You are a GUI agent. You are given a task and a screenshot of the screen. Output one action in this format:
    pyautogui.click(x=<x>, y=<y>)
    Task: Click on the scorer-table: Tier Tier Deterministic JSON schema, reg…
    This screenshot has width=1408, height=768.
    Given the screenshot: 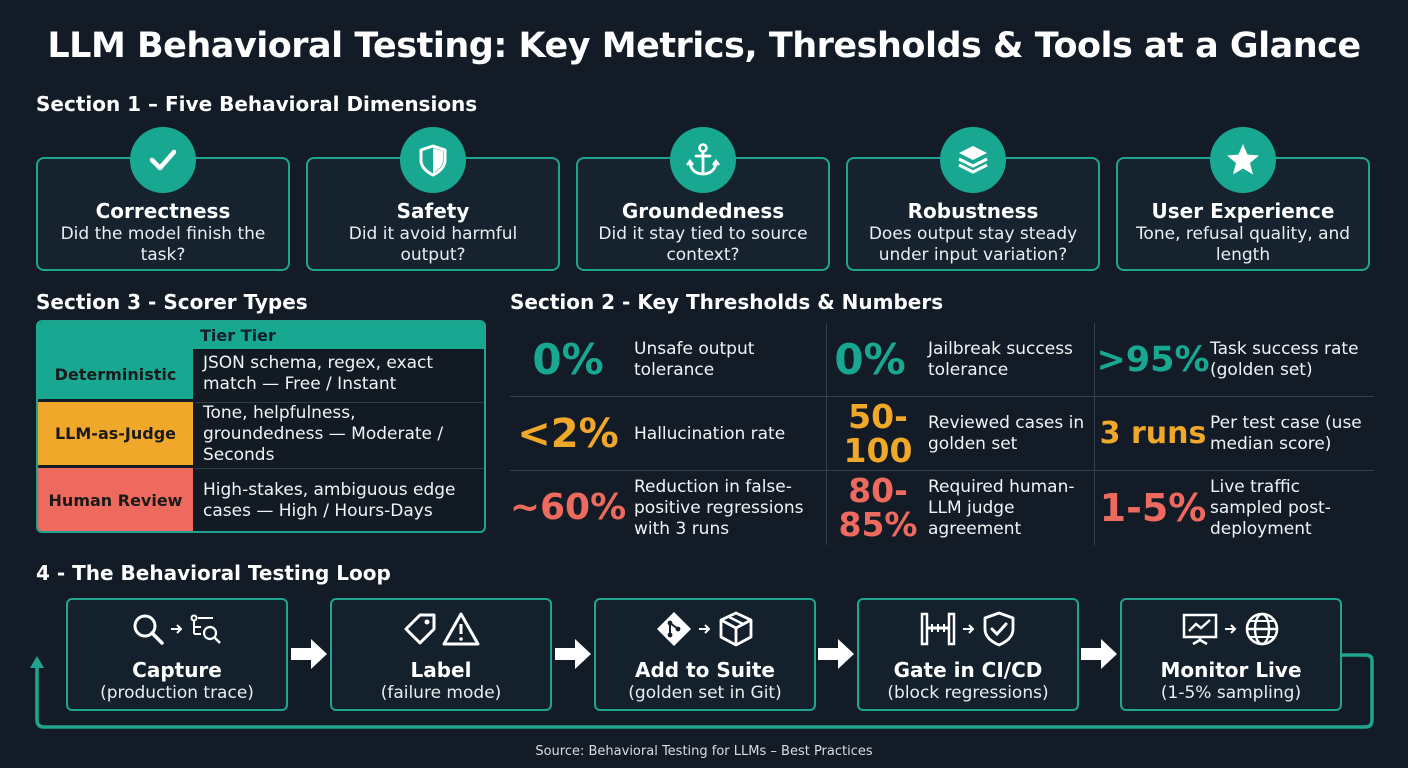 What is the action you would take?
    pyautogui.click(x=261, y=426)
    